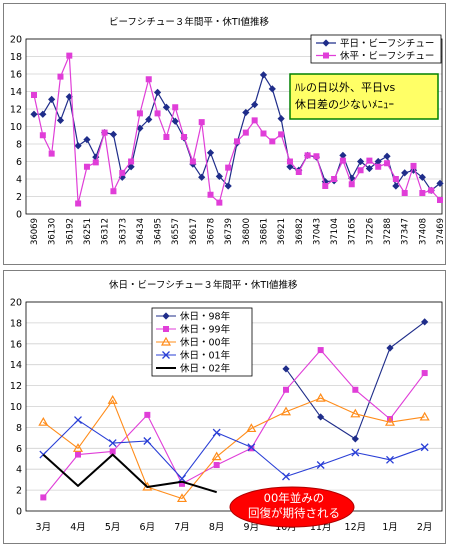  What do you see at coordinates (19, 449) in the screenshot?
I see `y-tick-label: 6` at bounding box center [19, 449].